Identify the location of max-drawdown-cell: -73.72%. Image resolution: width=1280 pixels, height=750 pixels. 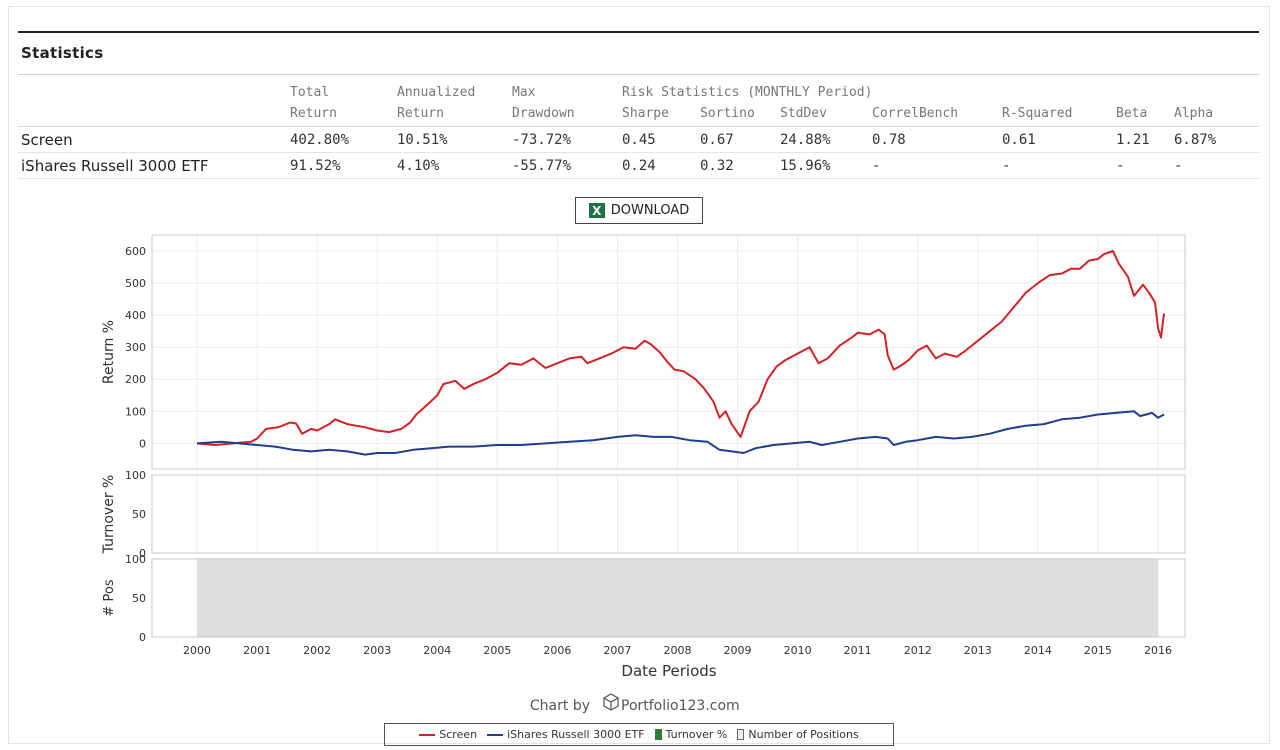
(567, 139).